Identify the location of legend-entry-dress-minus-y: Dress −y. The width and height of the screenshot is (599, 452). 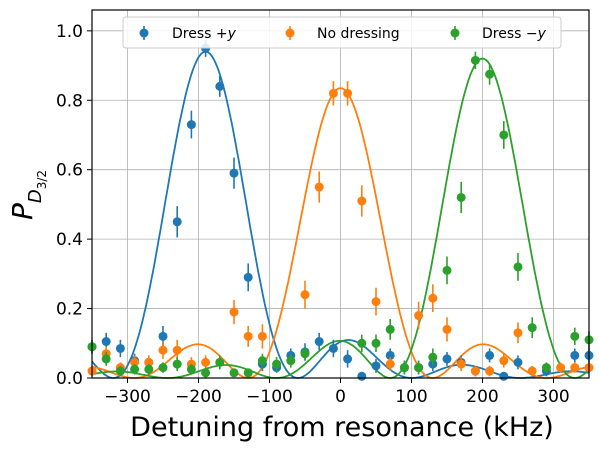
(498, 34).